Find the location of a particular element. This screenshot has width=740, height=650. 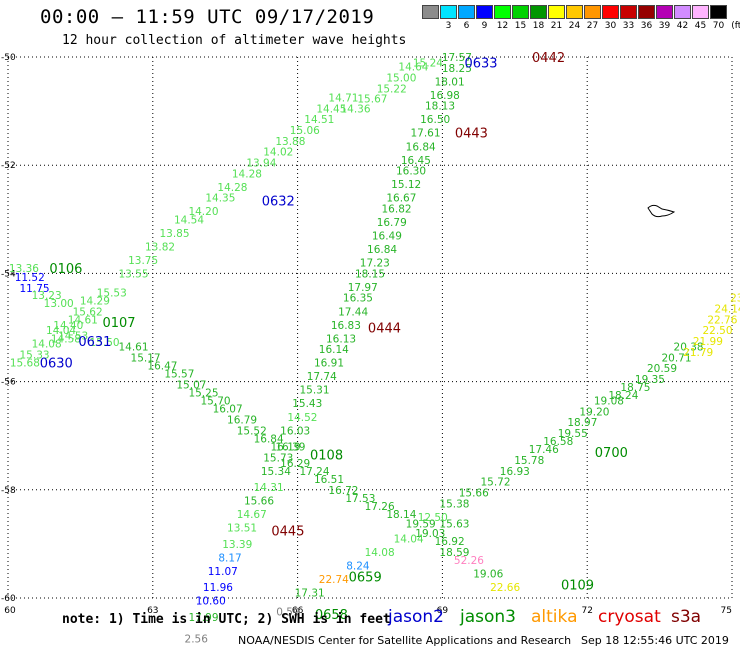

swh-value: 16.49 is located at coordinates (387, 237).